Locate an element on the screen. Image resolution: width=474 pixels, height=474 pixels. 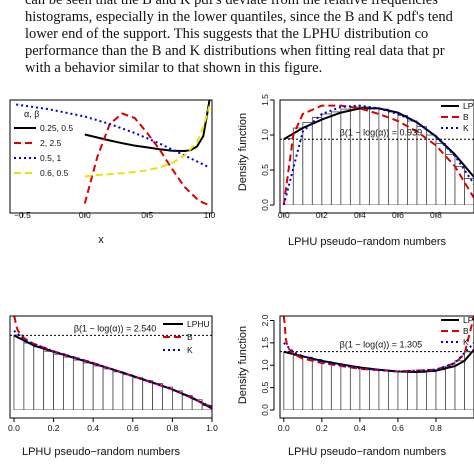
y-axis-title: Density function is located at coordinates (243, 365).